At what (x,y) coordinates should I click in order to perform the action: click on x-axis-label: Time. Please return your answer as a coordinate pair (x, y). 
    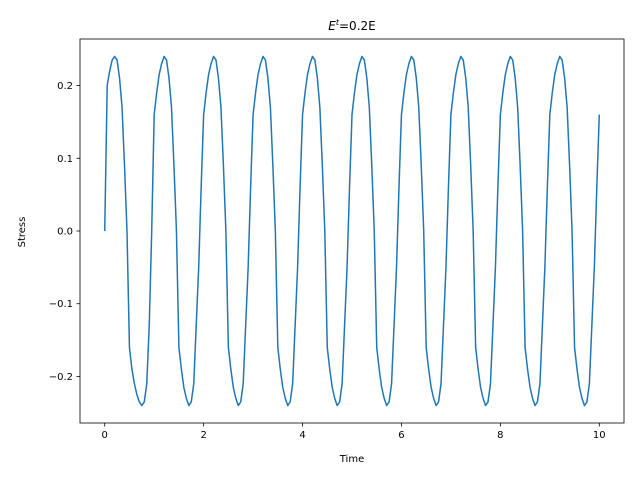
    Looking at the image, I should click on (351, 459).